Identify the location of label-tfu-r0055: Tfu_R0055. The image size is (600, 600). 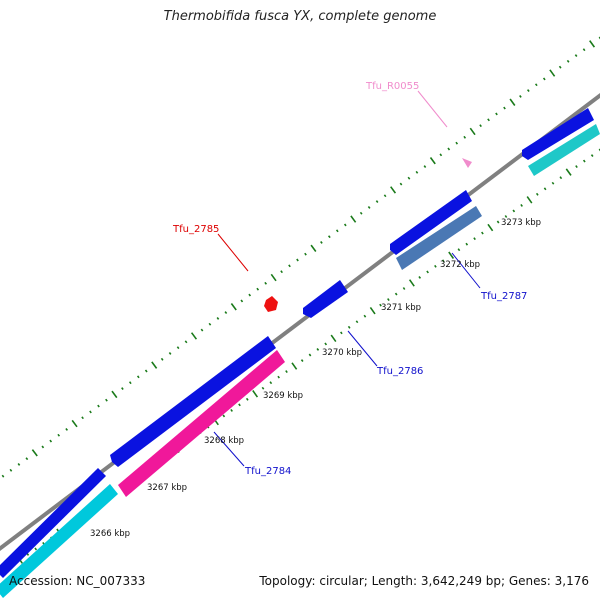
(392, 86).